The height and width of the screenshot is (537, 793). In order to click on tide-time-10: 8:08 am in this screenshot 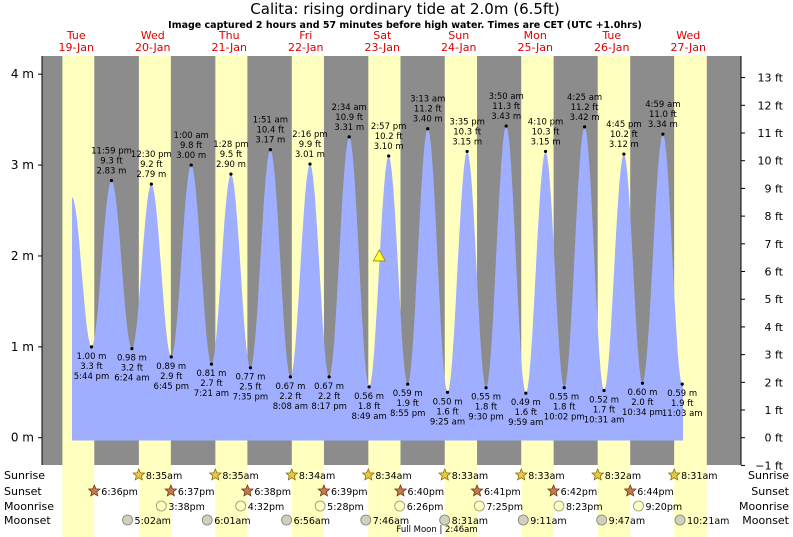, I will do `click(290, 407)`.